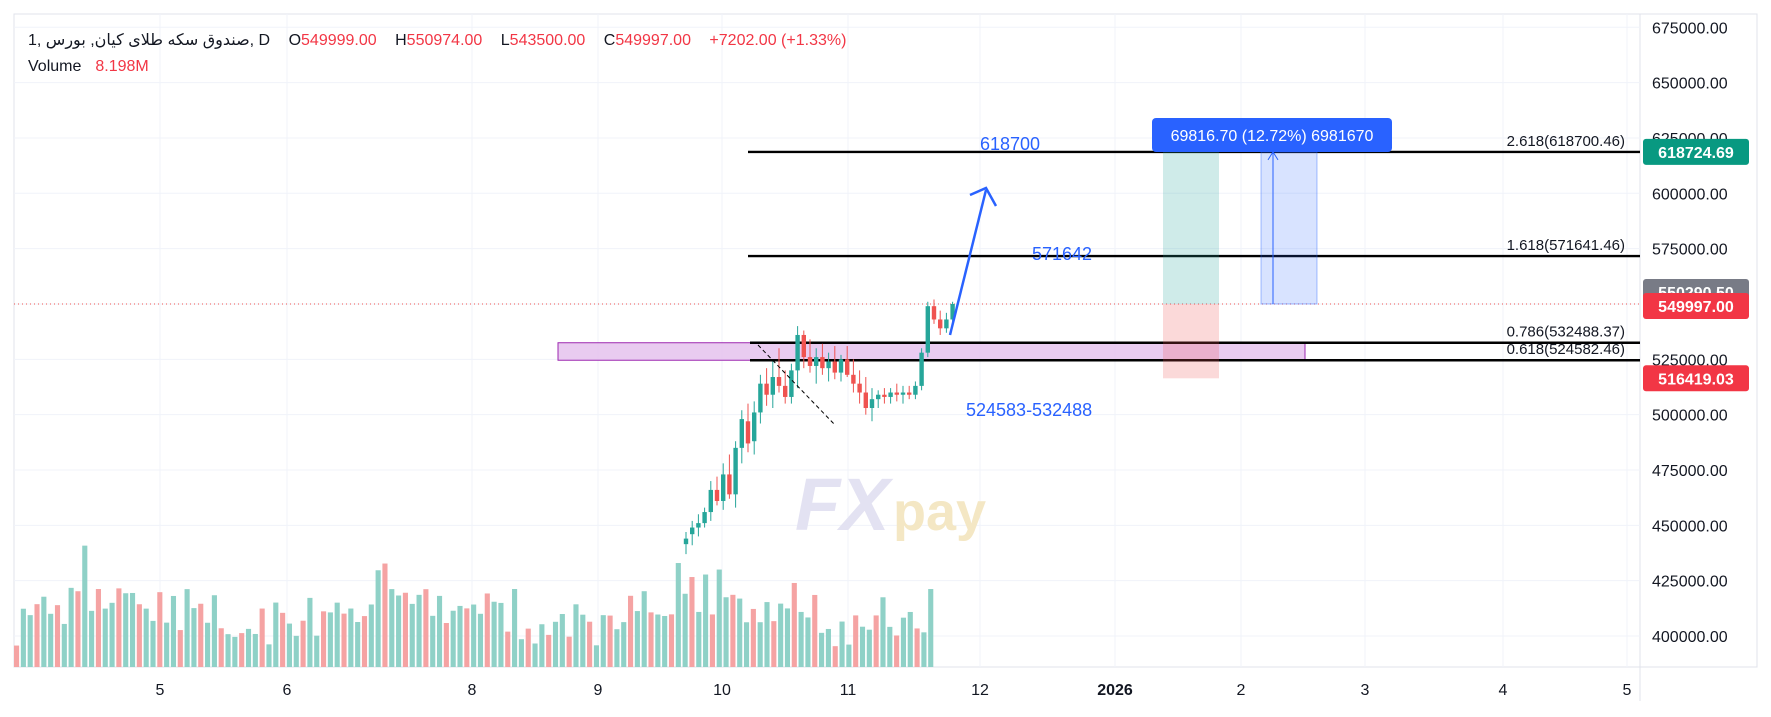 This screenshot has height=717, width=1771. Describe the element at coordinates (653, 40) in the screenshot. I see `legend-close: 549997.00` at that location.